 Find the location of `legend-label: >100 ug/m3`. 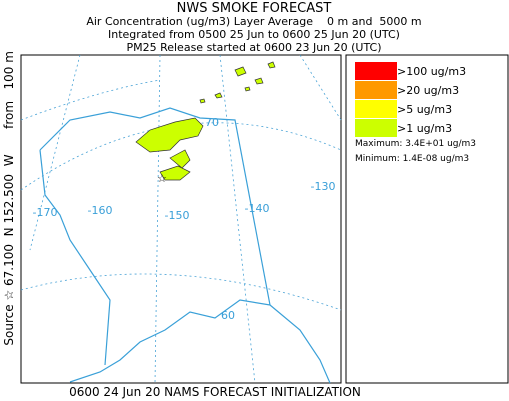

legend-label: >100 ug/m3 is located at coordinates (431, 71).